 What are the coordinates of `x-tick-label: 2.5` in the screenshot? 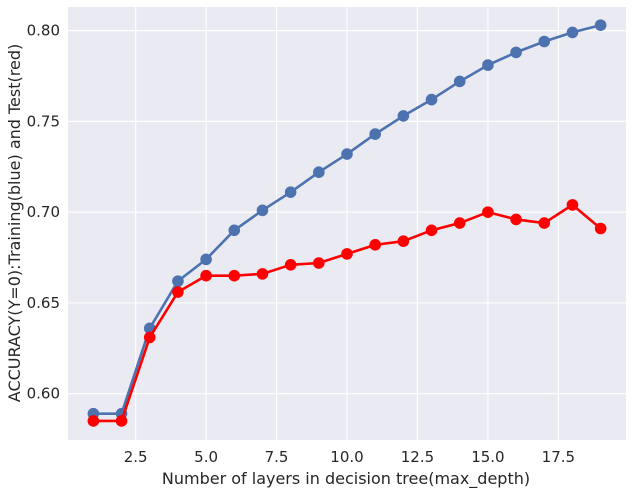 It's located at (136, 457).